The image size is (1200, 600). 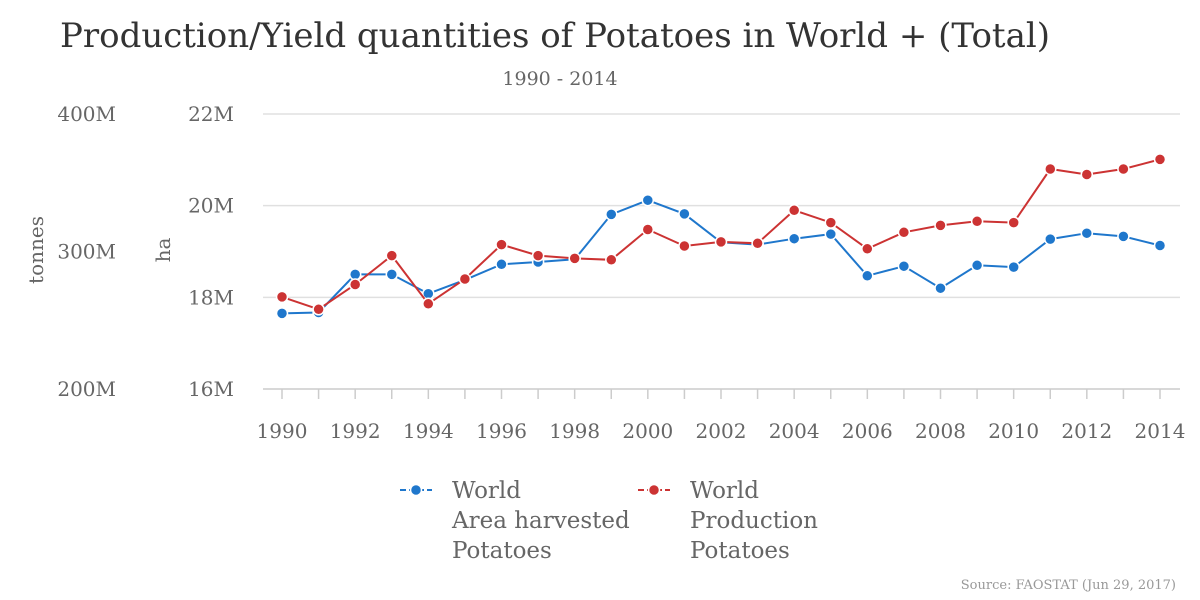 What do you see at coordinates (794, 431) in the screenshot?
I see `x-tick-label: 2004` at bounding box center [794, 431].